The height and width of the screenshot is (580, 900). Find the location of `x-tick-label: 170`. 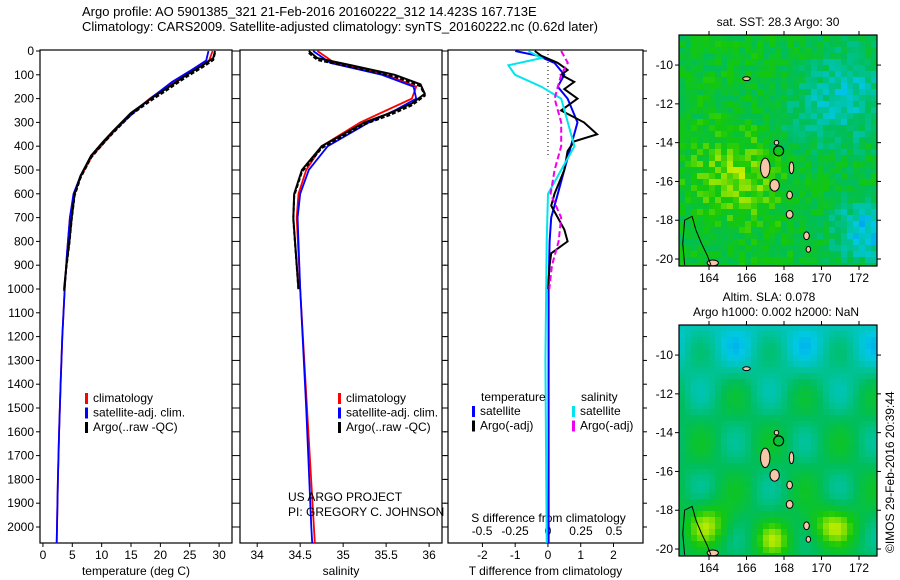

x-tick-label: 170 is located at coordinates (821, 568).